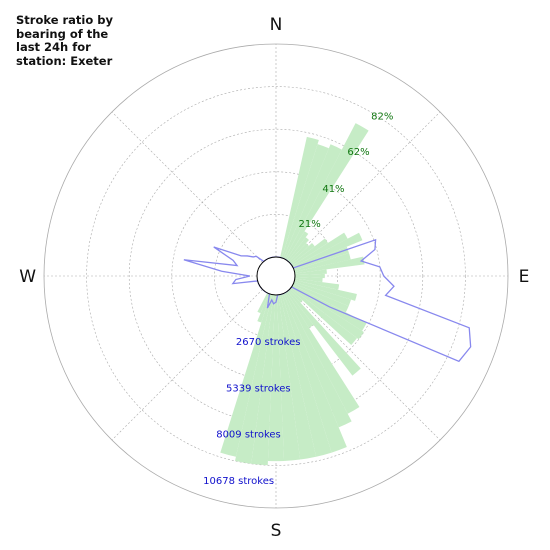 This screenshot has width=550, height=550. Describe the element at coordinates (358, 152) in the screenshot. I see `ratio-tick-label: 62%` at that location.